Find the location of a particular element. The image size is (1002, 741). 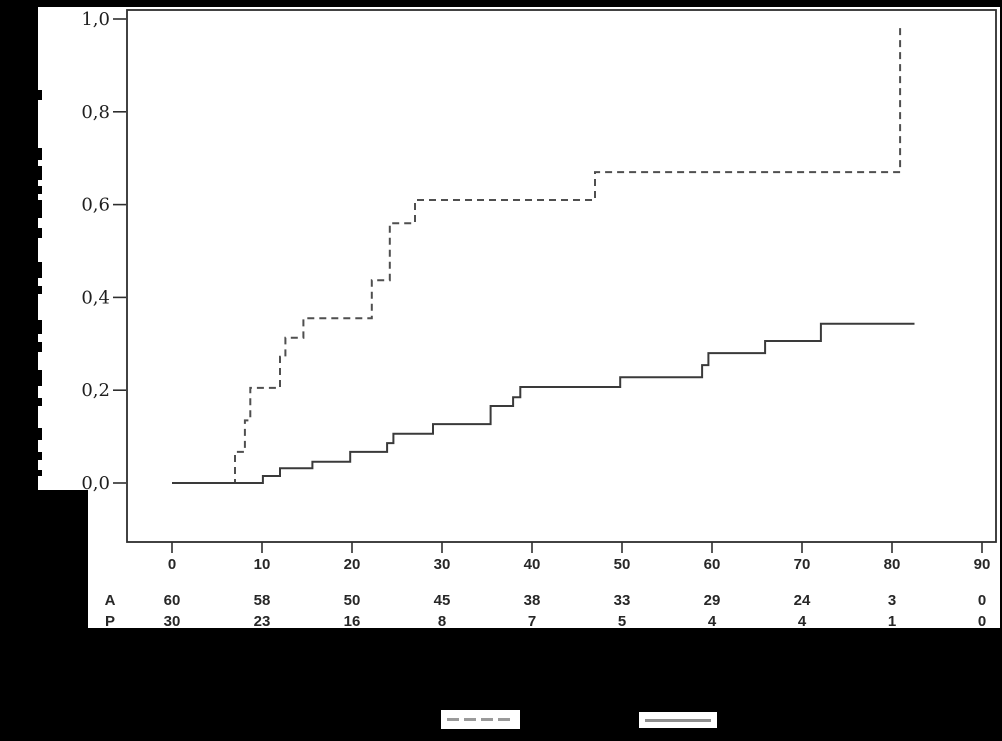

y-tick-label: 0,6 is located at coordinates (95, 205).